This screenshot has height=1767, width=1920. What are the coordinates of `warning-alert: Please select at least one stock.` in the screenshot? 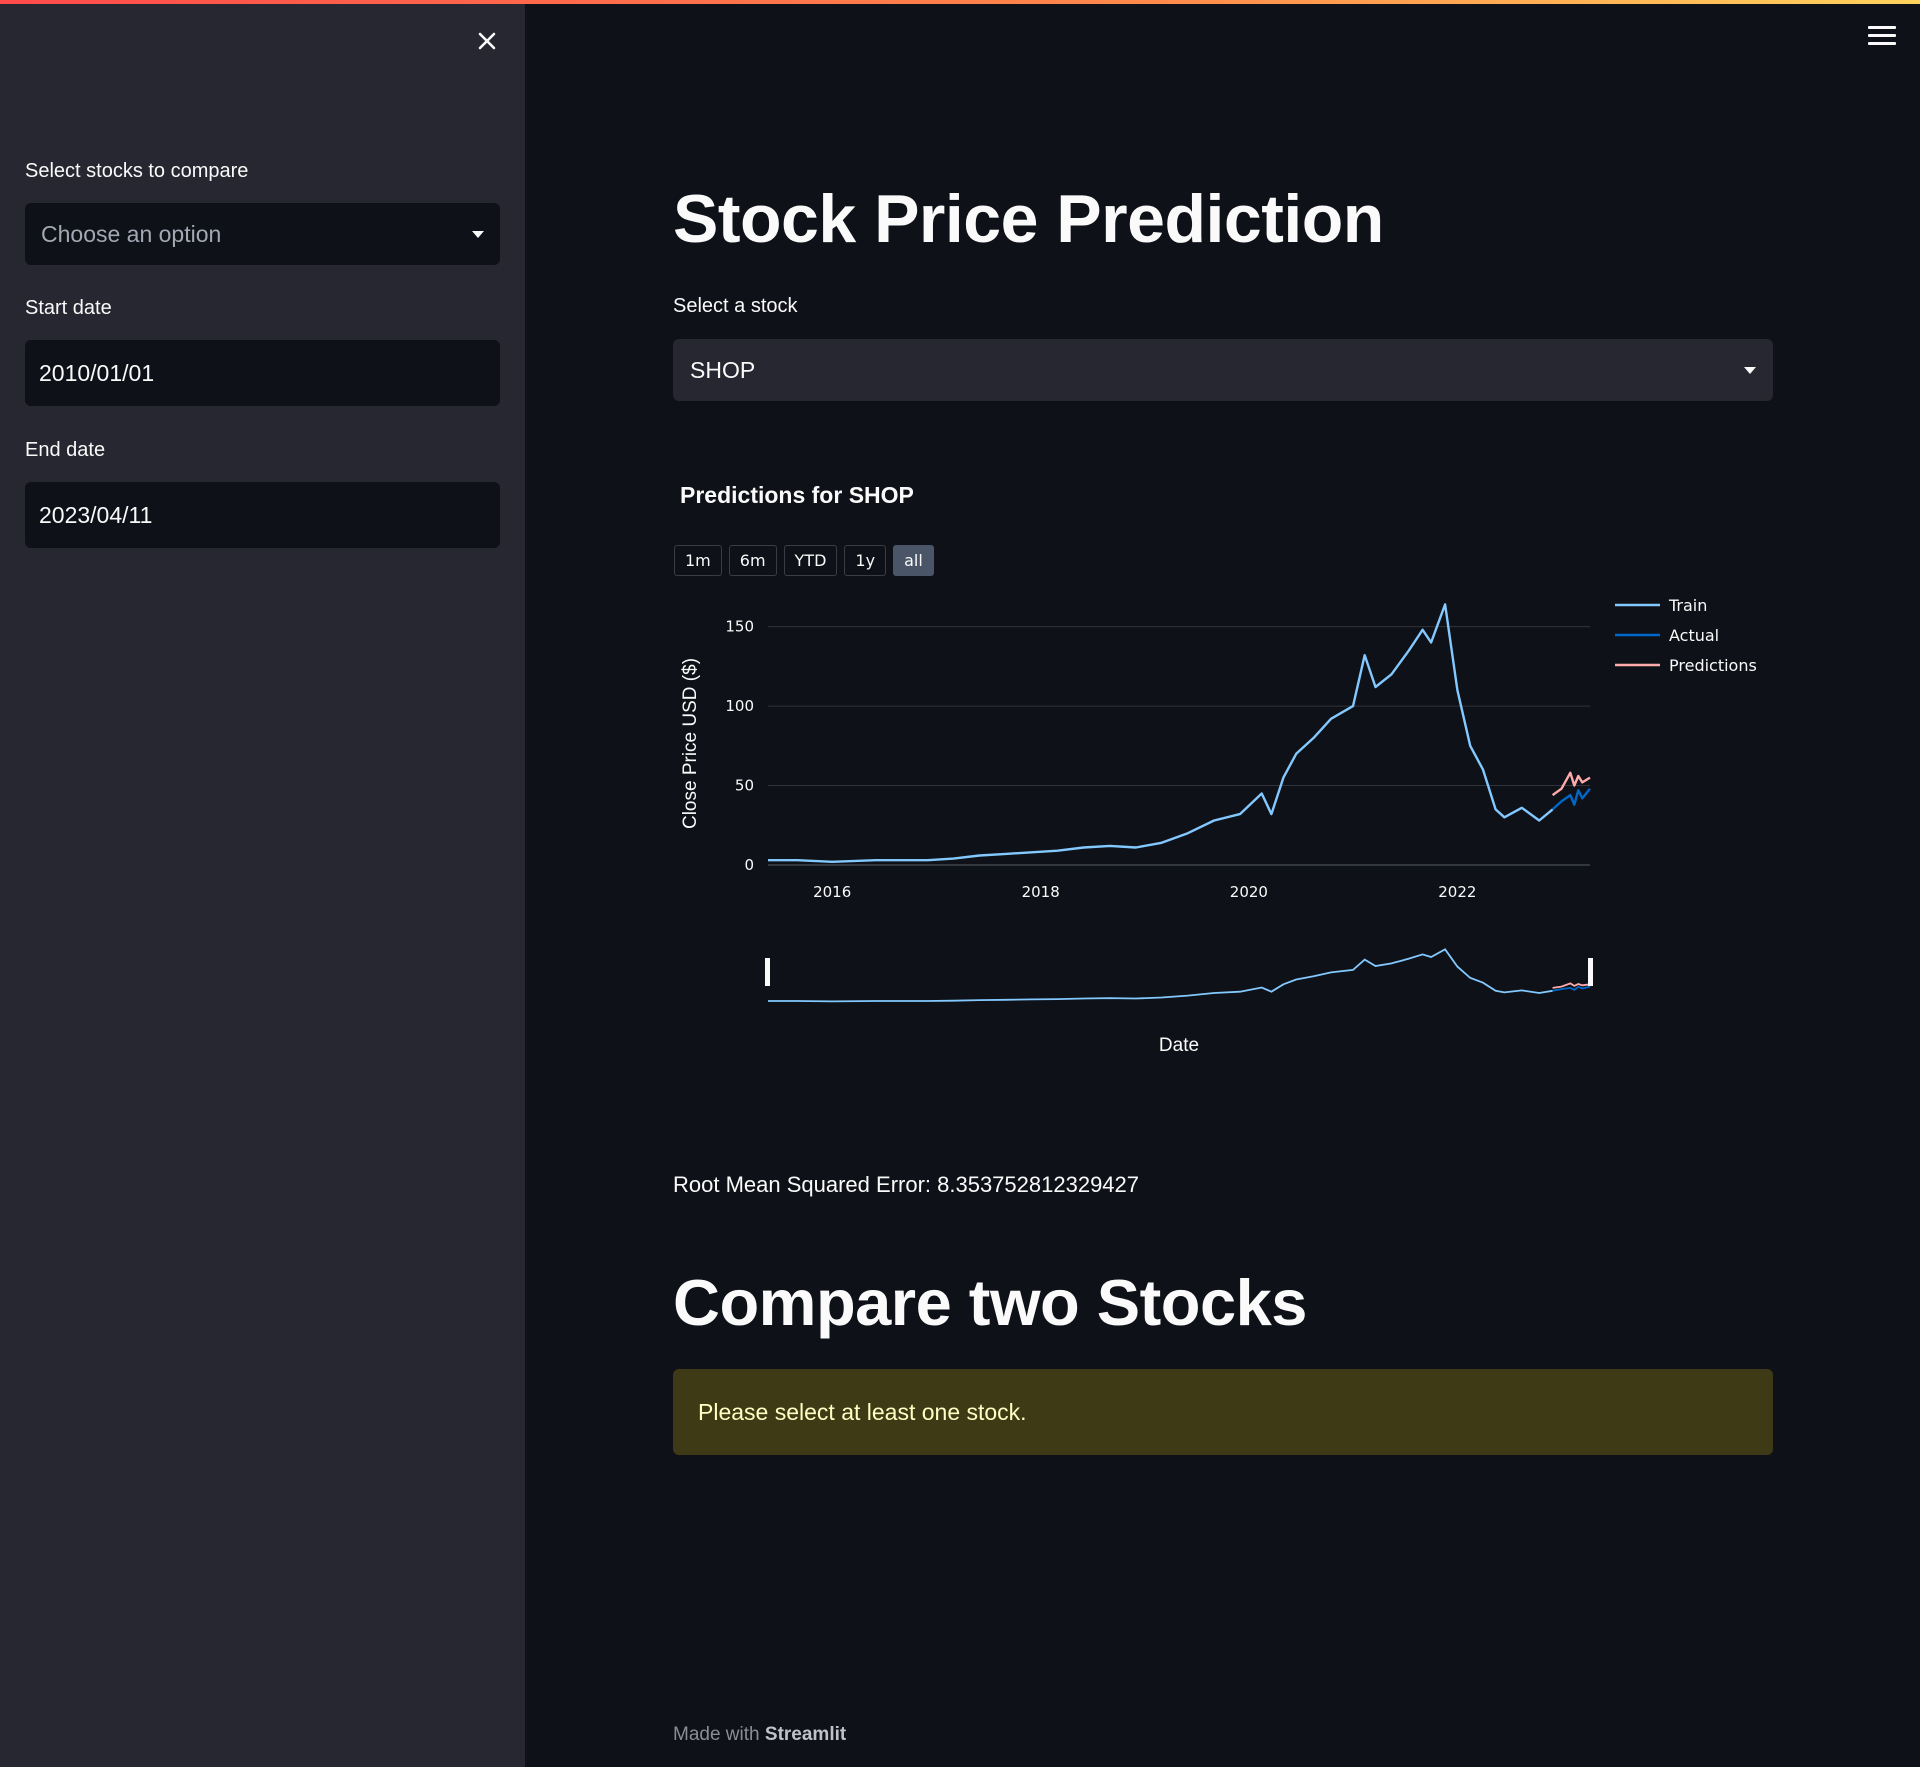 It's located at (1223, 1412).